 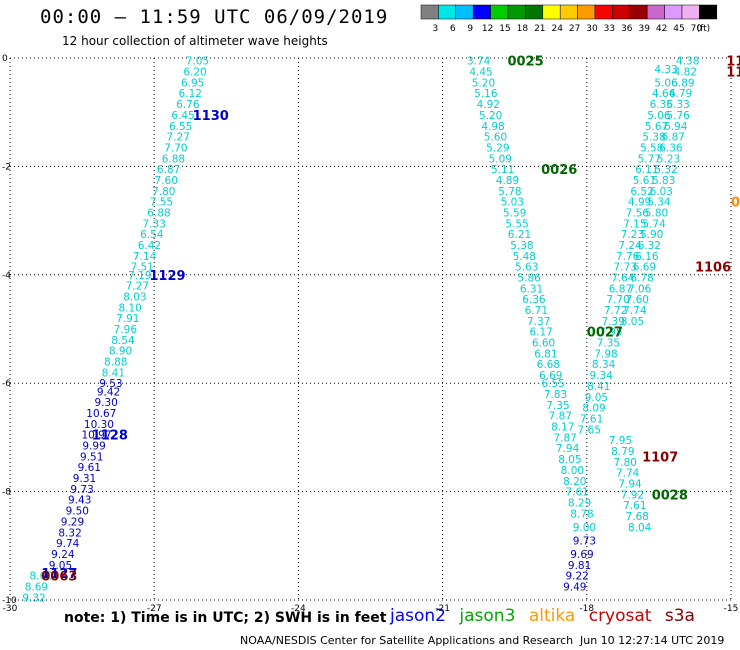 What do you see at coordinates (194, 73) in the screenshot?
I see `wave-height-value: 6.20` at bounding box center [194, 73].